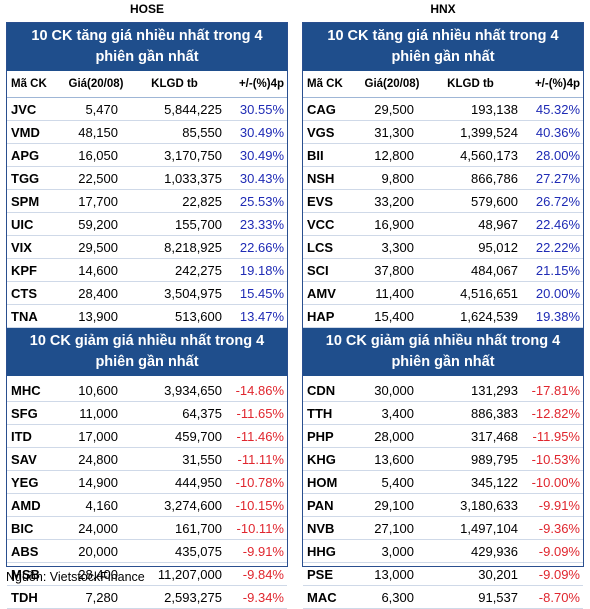 The image size is (590, 609). I want to click on table-row: PSE 13,000 30,201 -9.09%, so click(443, 574).